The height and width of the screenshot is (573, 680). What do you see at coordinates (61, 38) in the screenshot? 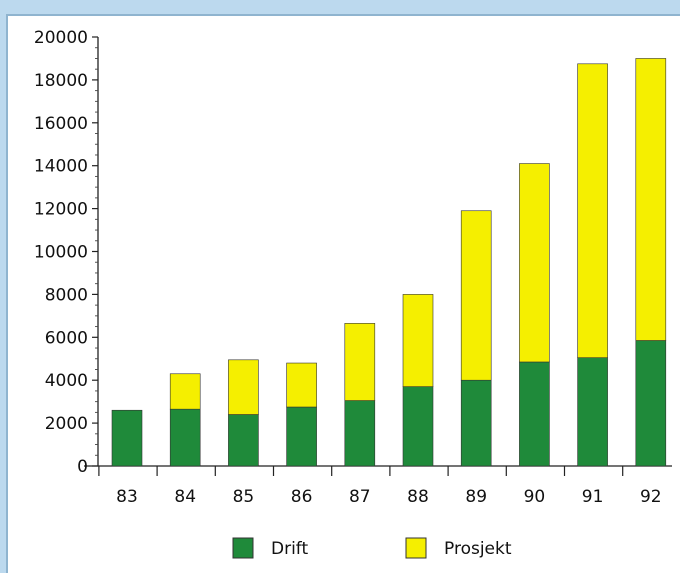
I see `y-tick-label: 20000` at bounding box center [61, 38].